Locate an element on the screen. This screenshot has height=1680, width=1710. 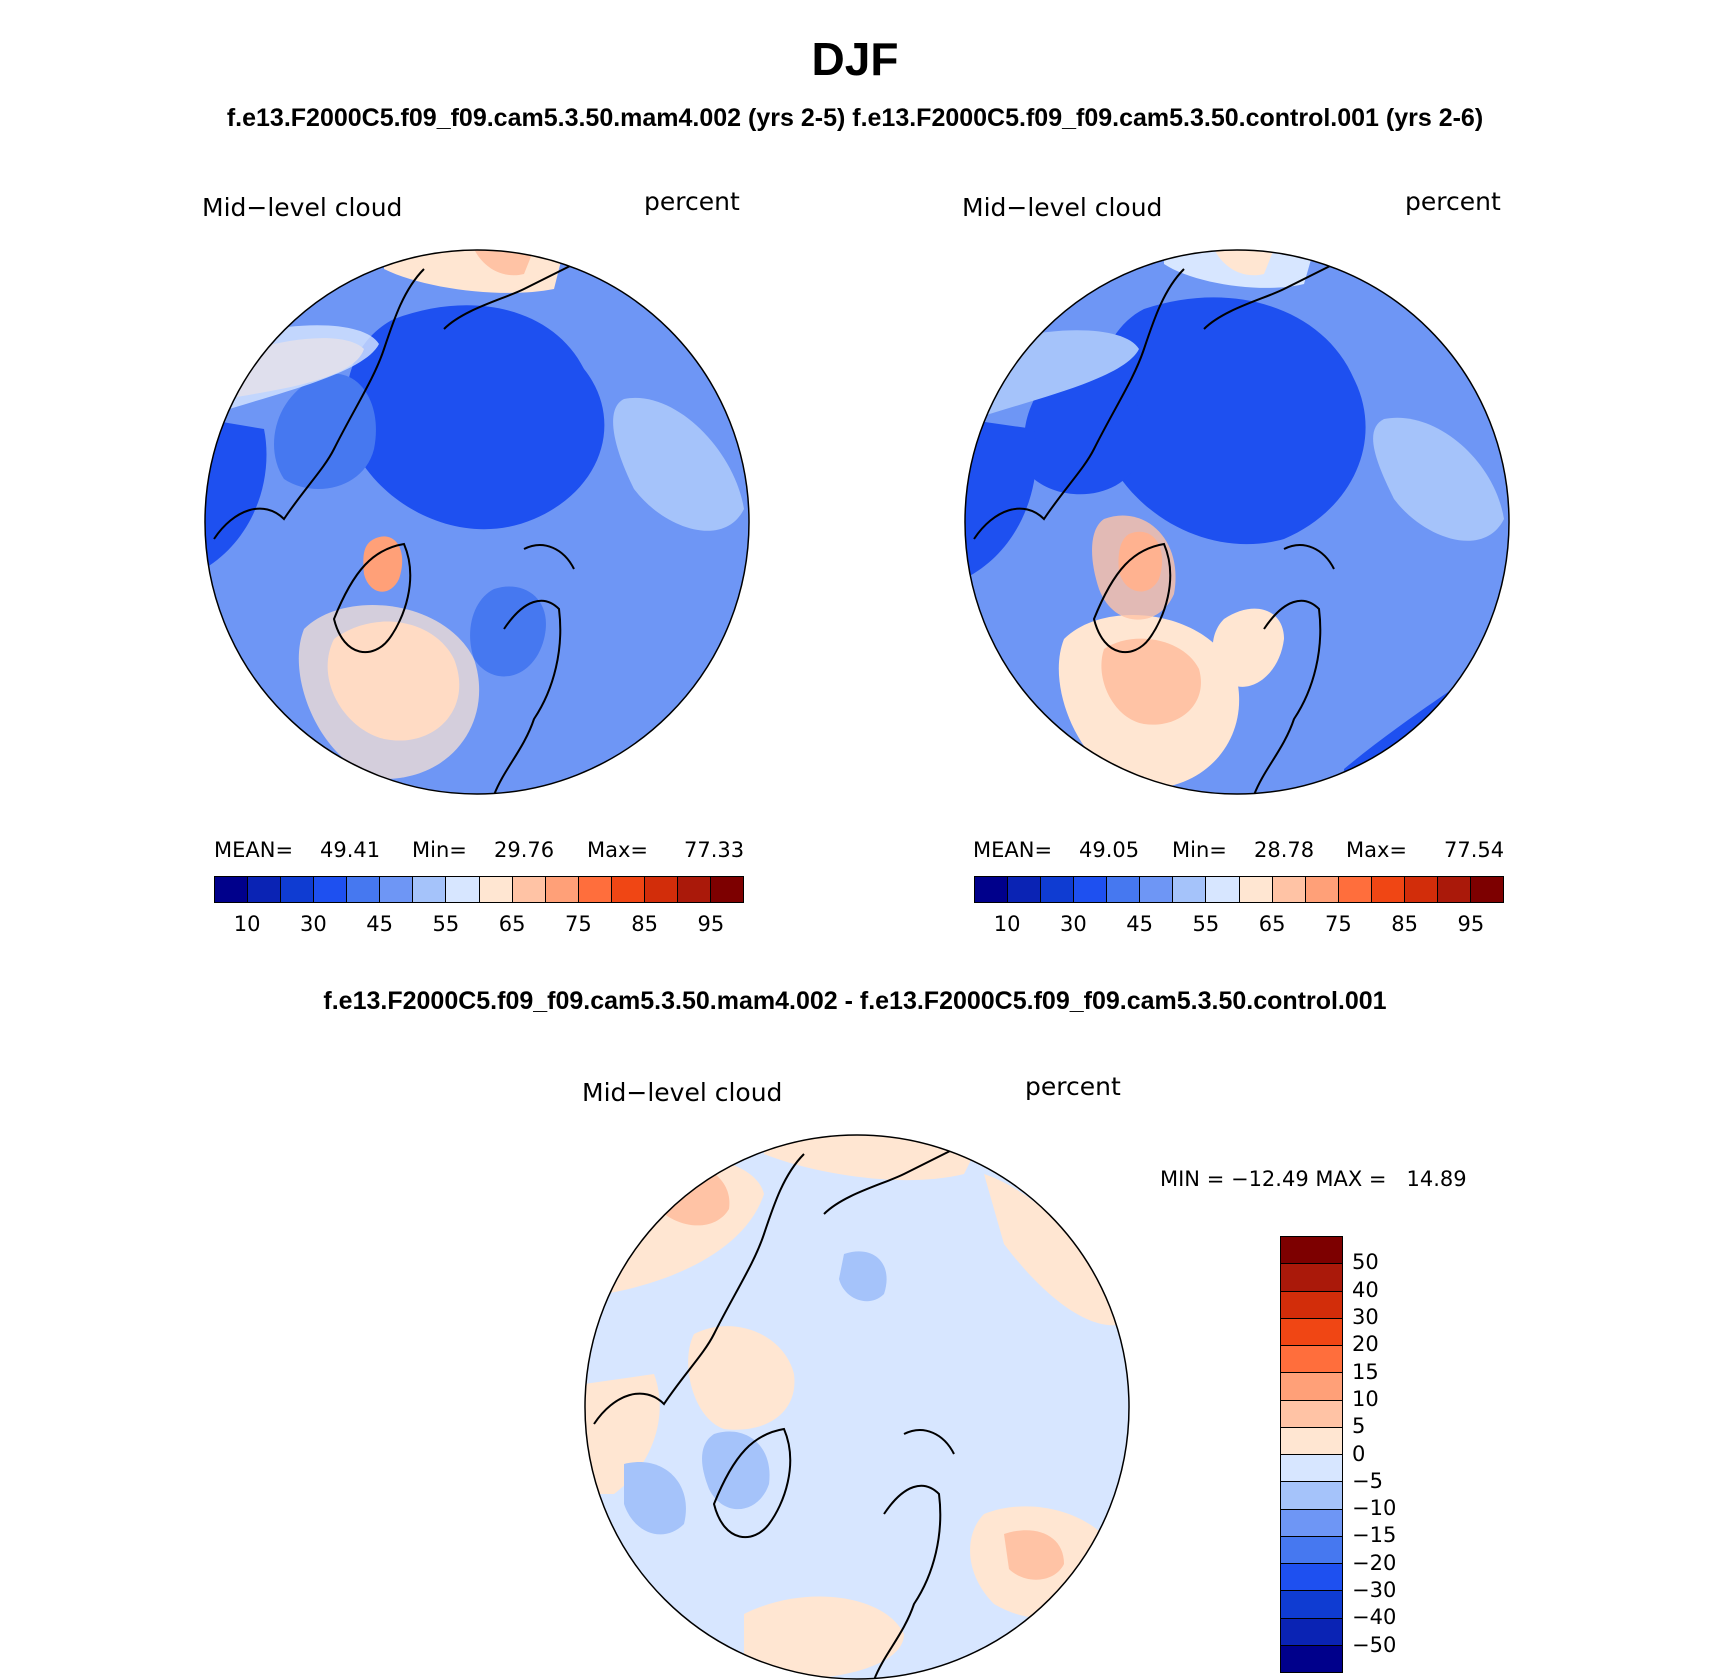
panel2-coast-eurasia is located at coordinates (1287, 696).